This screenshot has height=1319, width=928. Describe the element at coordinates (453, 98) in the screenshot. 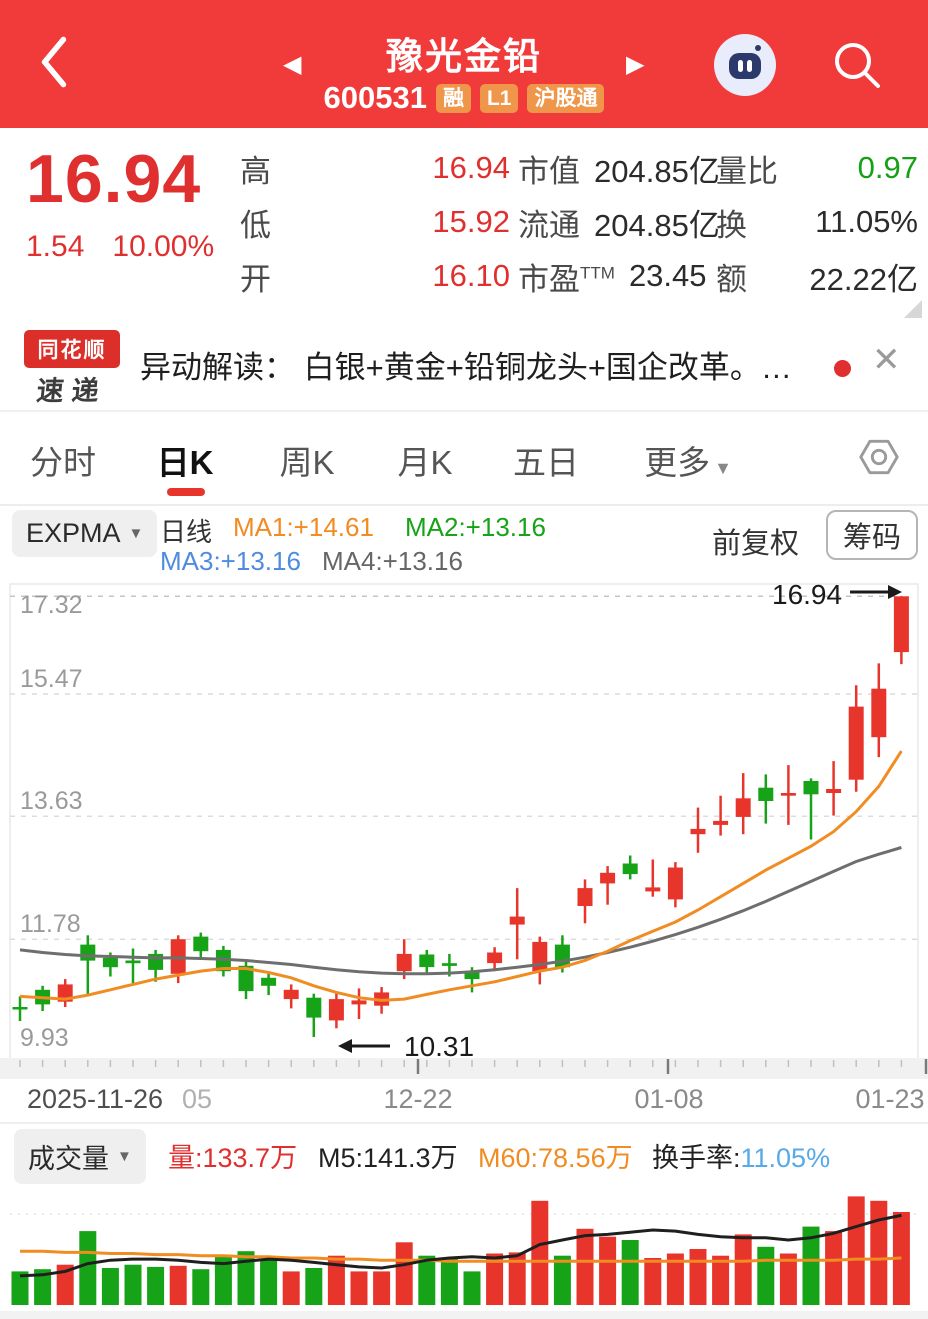

I see `badge-margin: 融` at that location.